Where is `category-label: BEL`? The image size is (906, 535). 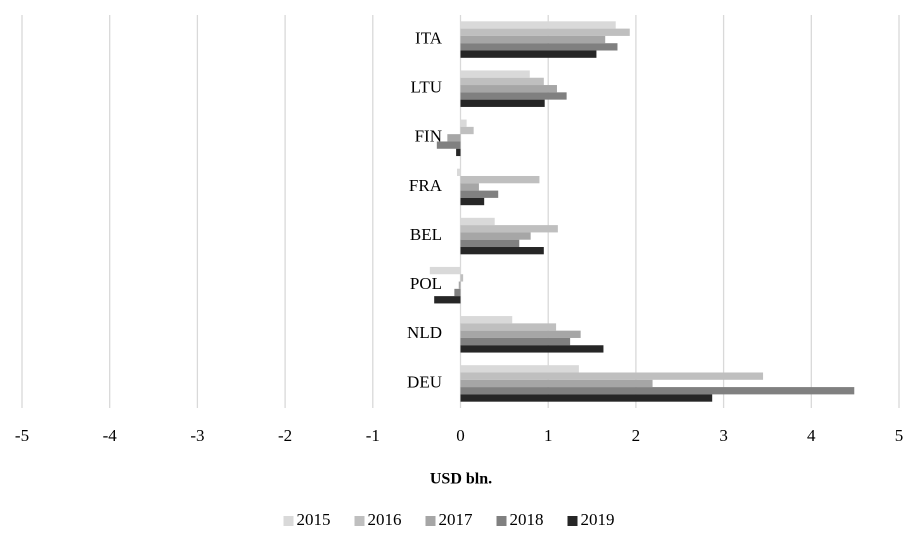
category-label: BEL is located at coordinates (426, 234).